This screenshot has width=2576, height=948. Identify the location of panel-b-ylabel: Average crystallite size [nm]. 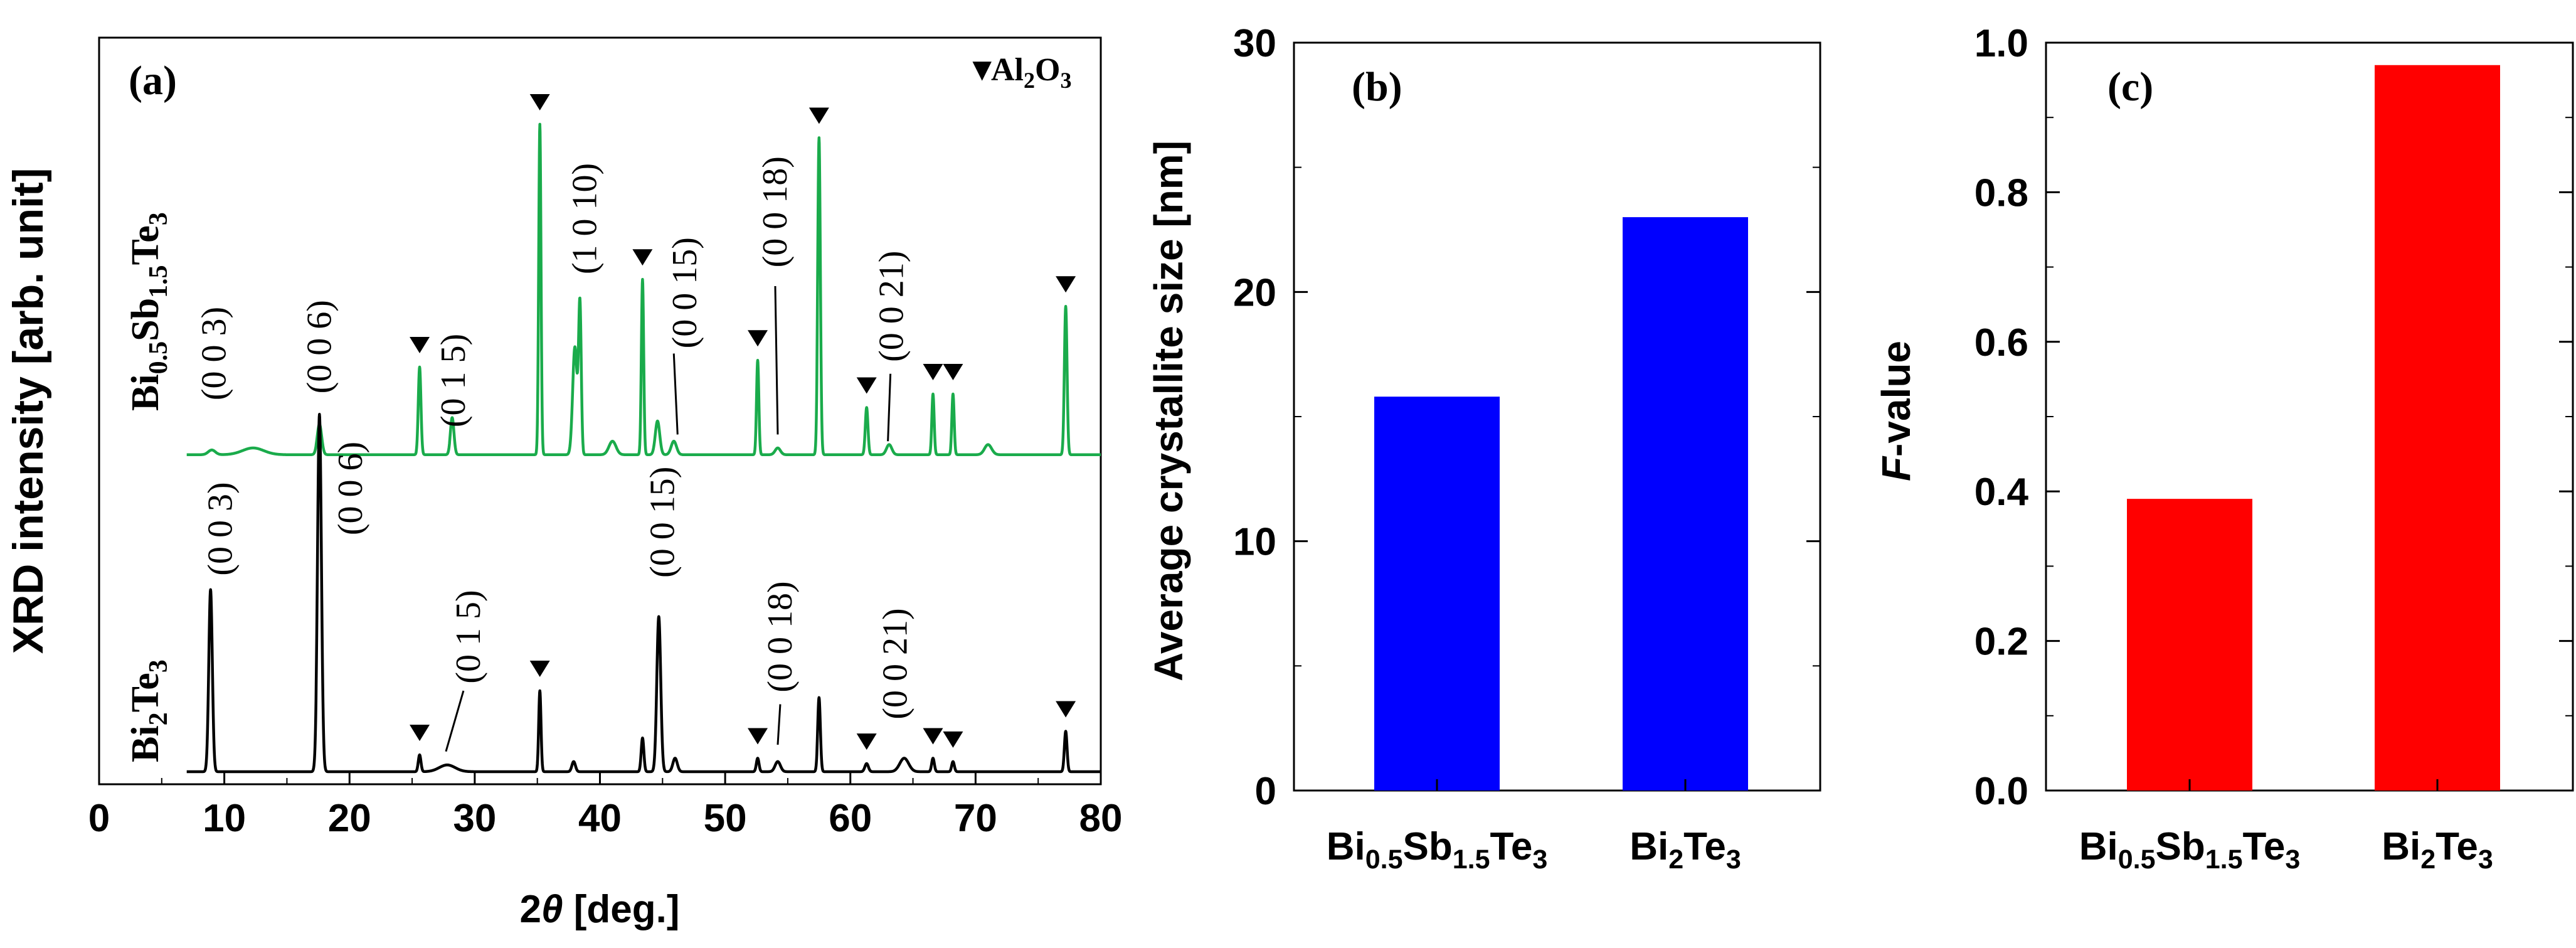
(1168, 411).